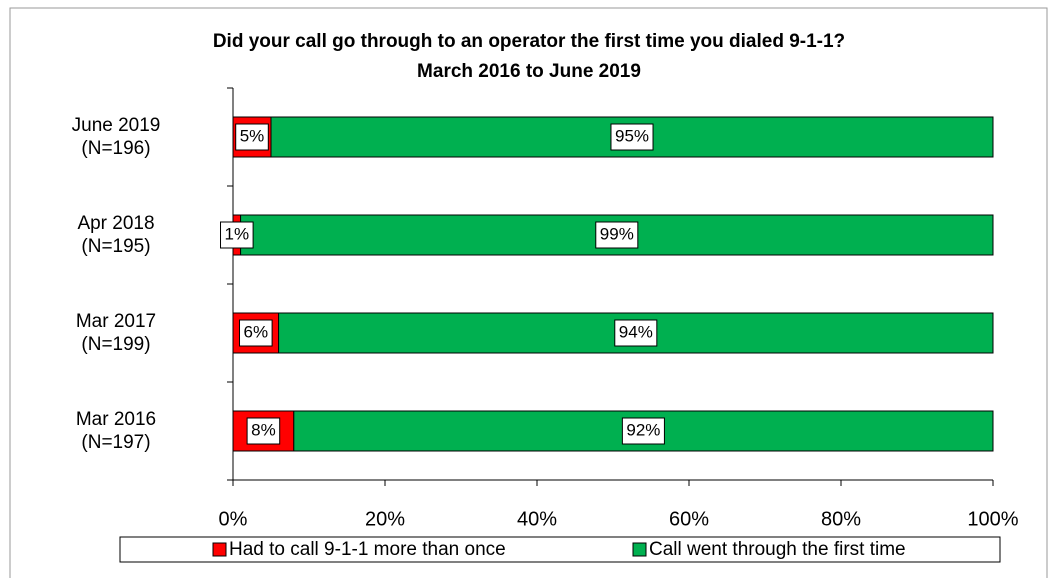 This screenshot has height=578, width=1059. Describe the element at coordinates (385, 519) in the screenshot. I see `x-tick-label: 20%` at that location.